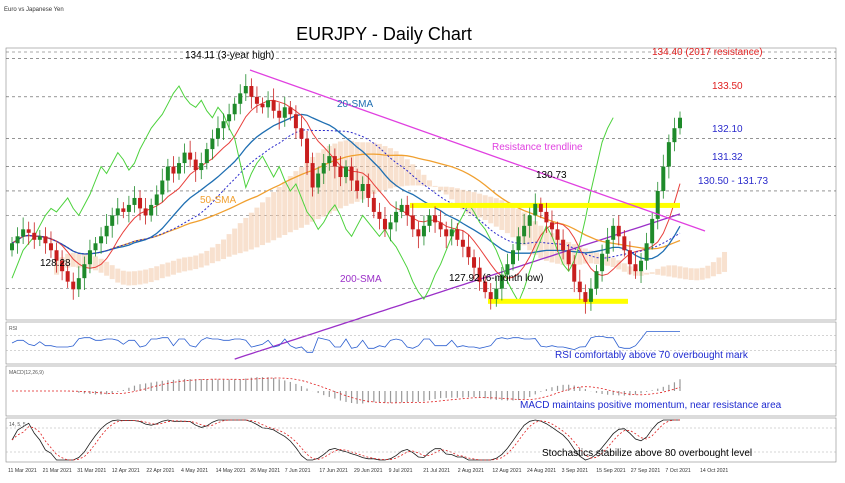 The image size is (845, 483). Describe the element at coordinates (436, 471) in the screenshot. I see `x-tick-label: 21 Jul 2021` at that location.